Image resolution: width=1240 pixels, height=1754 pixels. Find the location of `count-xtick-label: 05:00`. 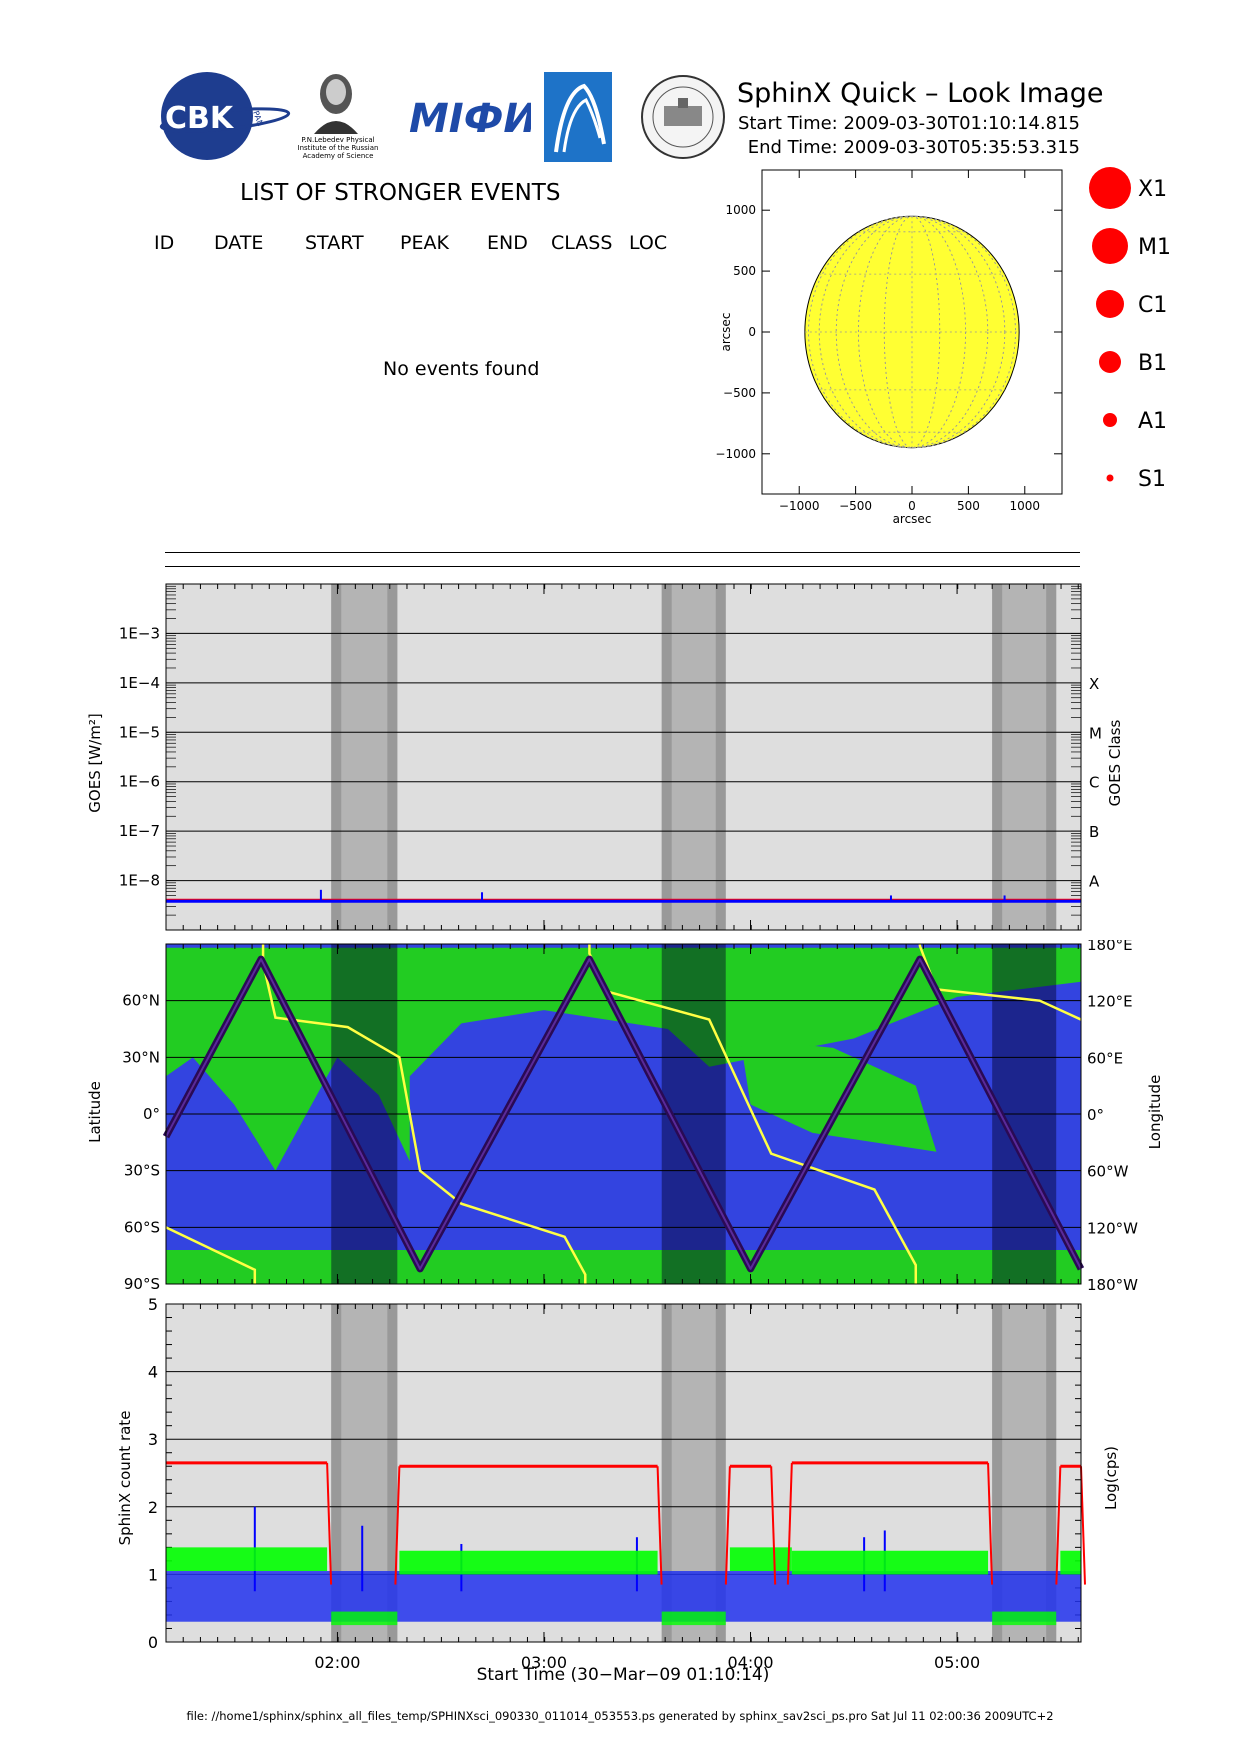

count-xtick-label: 05:00 is located at coordinates (957, 1662).